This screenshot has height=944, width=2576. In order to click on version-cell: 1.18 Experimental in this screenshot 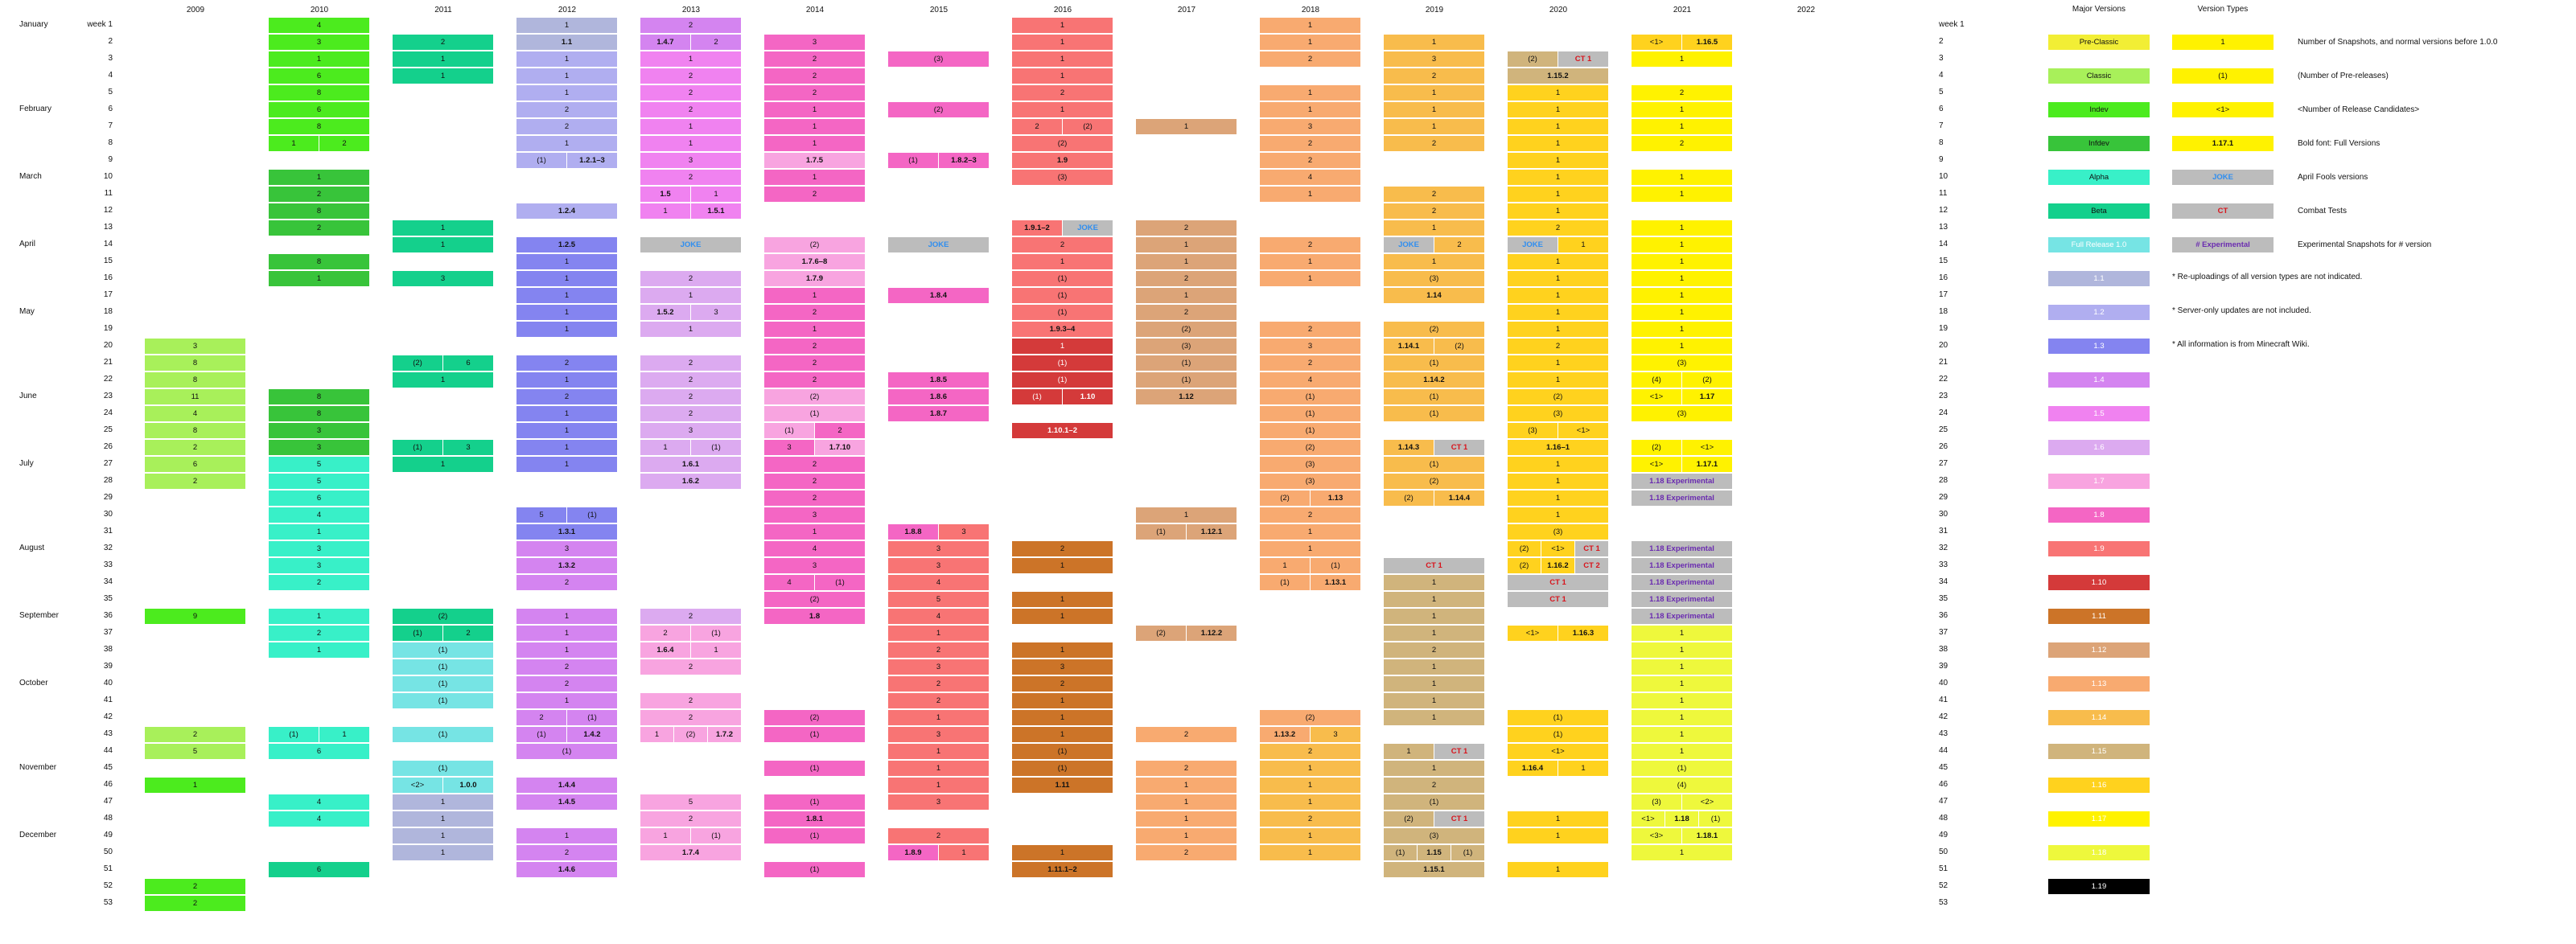, I will do `click(1682, 599)`.